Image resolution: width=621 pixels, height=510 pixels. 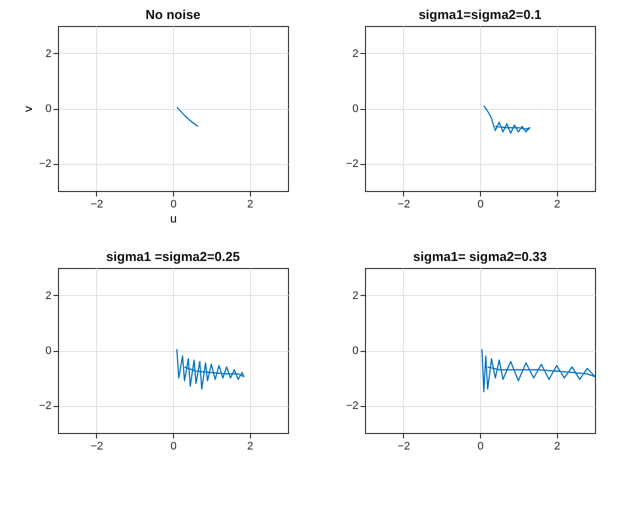 I want to click on x-axis-title: u, so click(x=173, y=219).